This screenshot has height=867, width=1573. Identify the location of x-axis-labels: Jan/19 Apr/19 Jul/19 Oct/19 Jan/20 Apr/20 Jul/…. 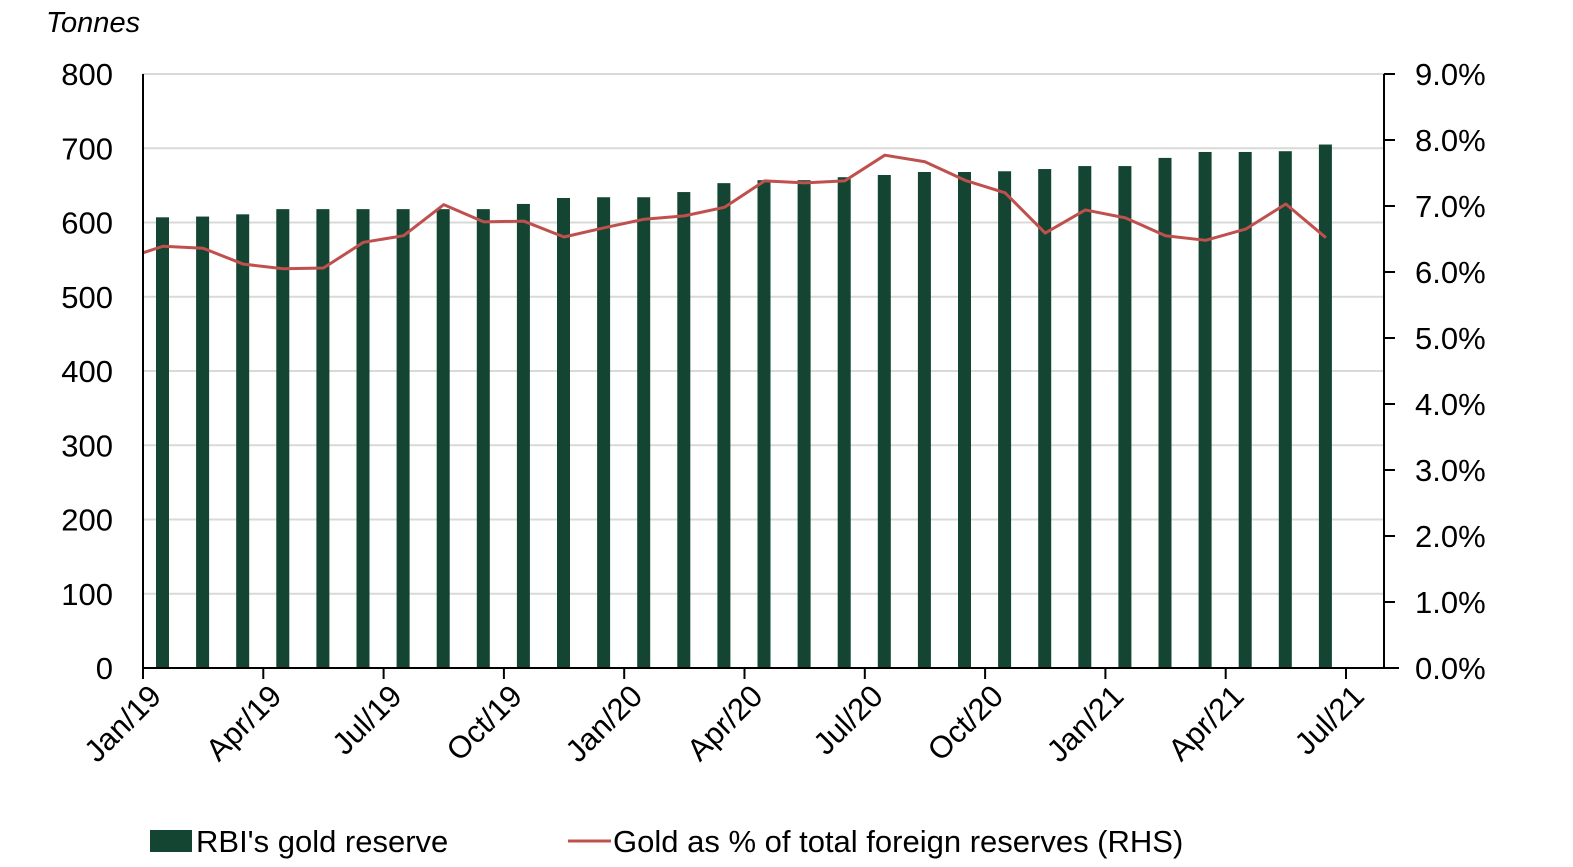
(724, 723).